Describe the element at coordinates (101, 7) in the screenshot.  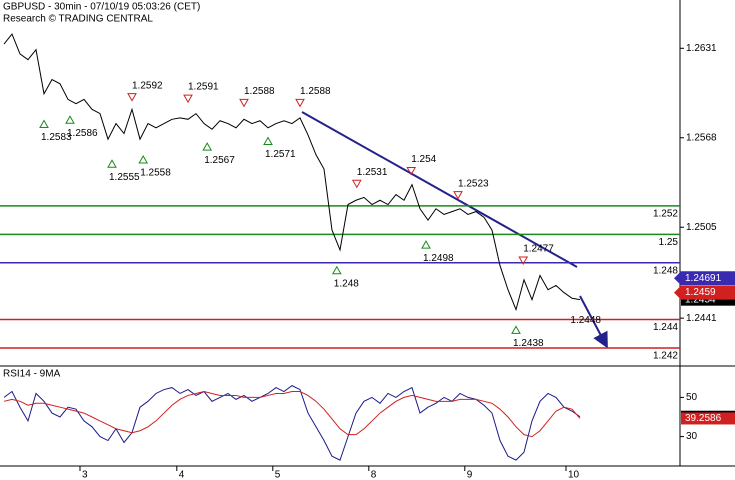
I see `chart-title: GBPUSD - 30min - 07/10/19 05:03:26 (CET)` at that location.